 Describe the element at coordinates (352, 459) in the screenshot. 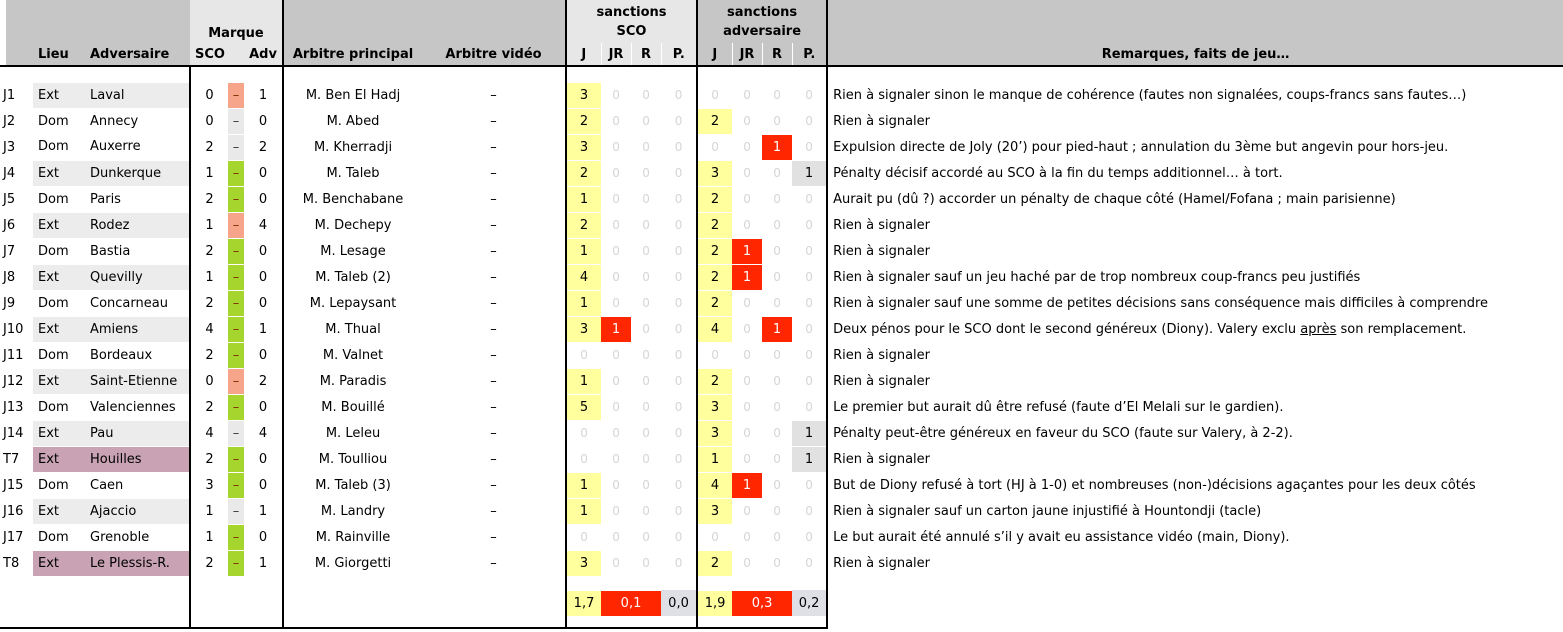

I see `cell-arbitre-principal: M. Toulliou` at that location.